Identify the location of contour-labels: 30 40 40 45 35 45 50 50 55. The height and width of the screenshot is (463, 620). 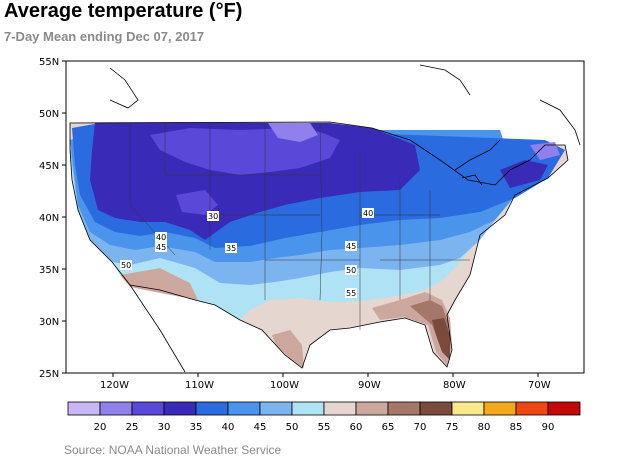
(247, 253).